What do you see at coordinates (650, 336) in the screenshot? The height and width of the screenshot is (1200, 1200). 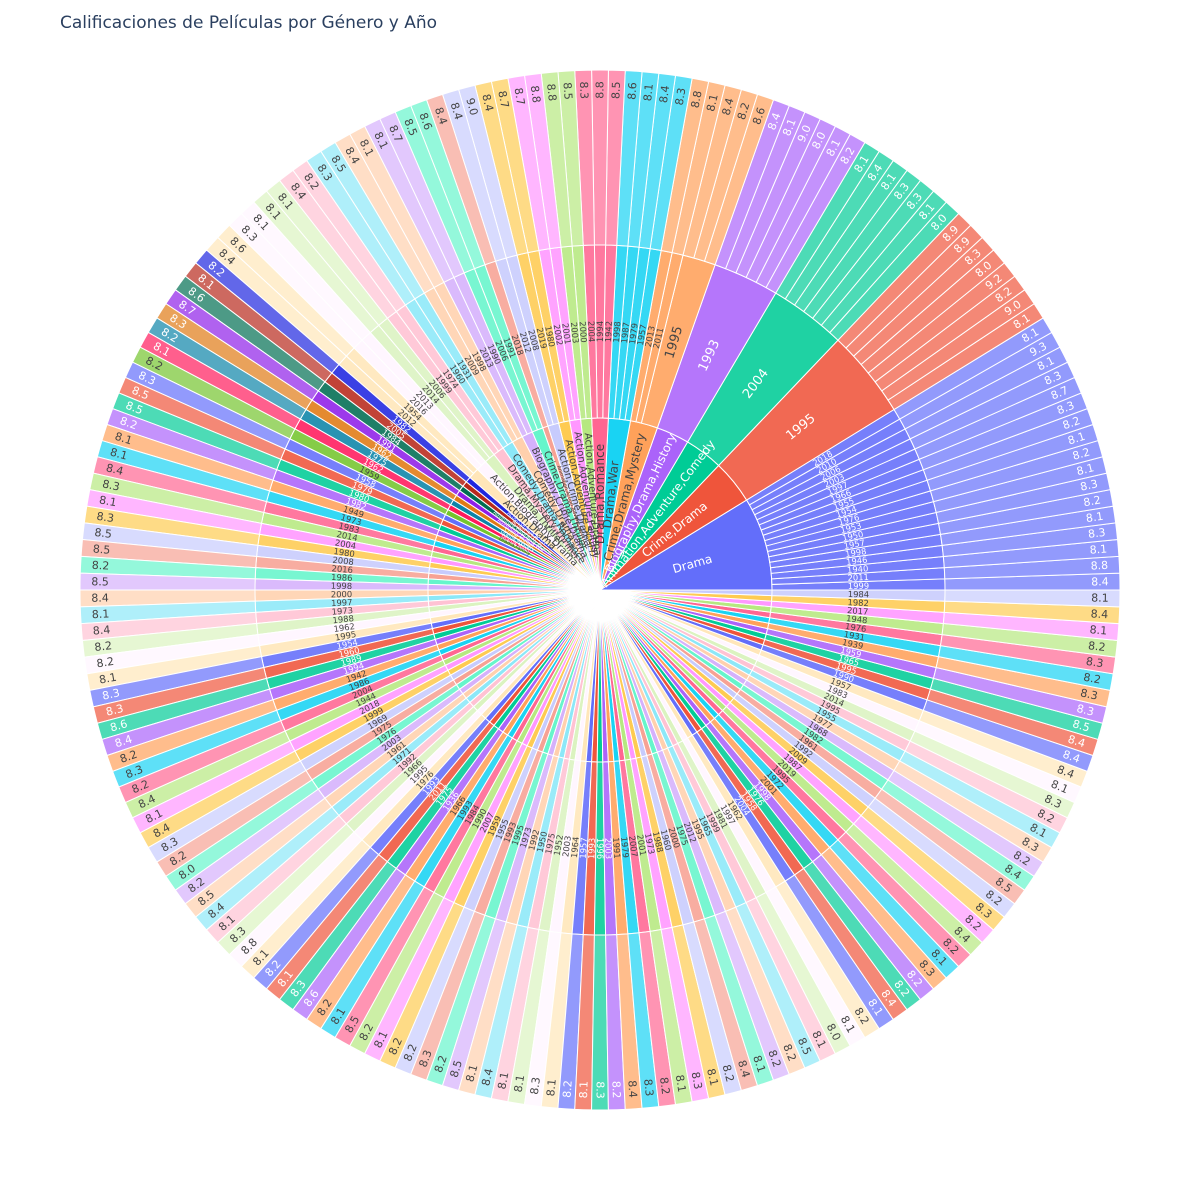 I see `year-label: 2013` at bounding box center [650, 336].